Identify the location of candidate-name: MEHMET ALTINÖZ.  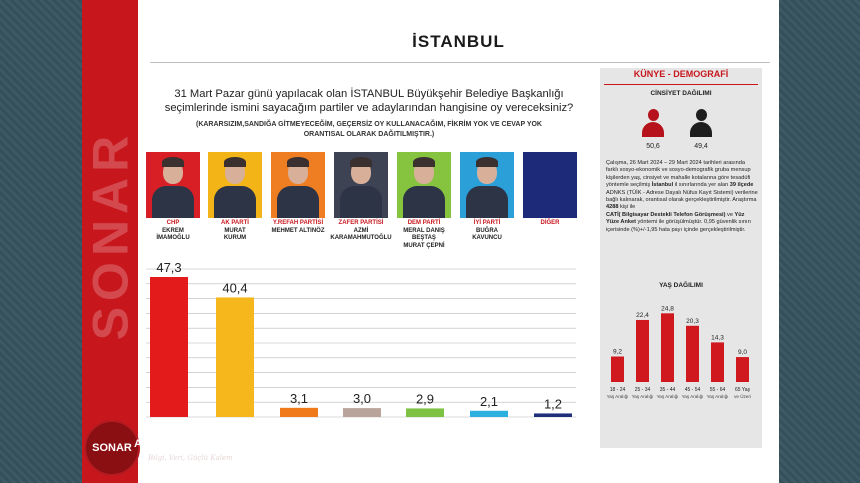
(298, 230).